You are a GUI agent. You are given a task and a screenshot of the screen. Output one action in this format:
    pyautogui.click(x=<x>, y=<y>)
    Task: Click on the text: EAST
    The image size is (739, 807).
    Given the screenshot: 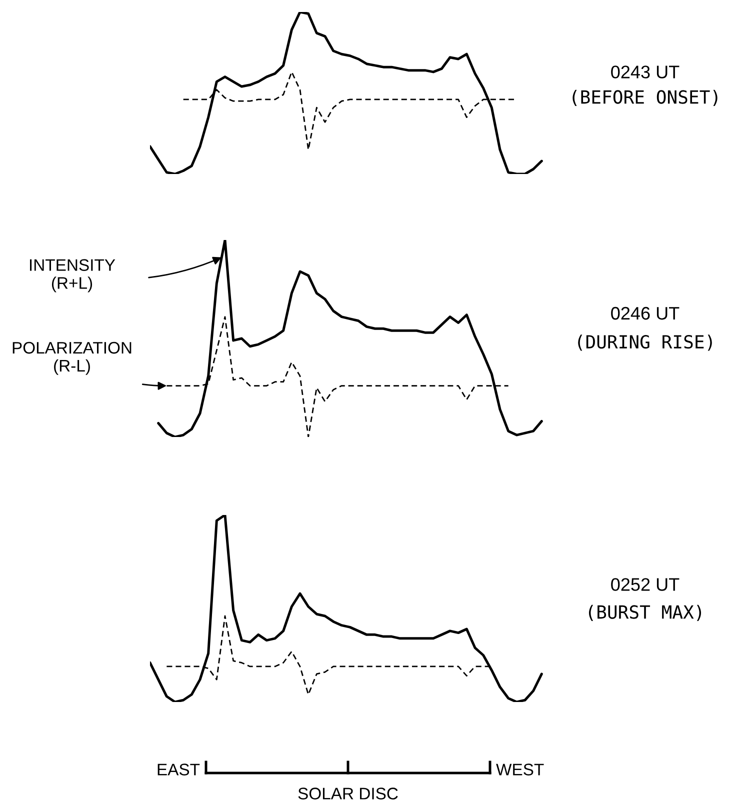 What is the action you would take?
    pyautogui.click(x=179, y=770)
    